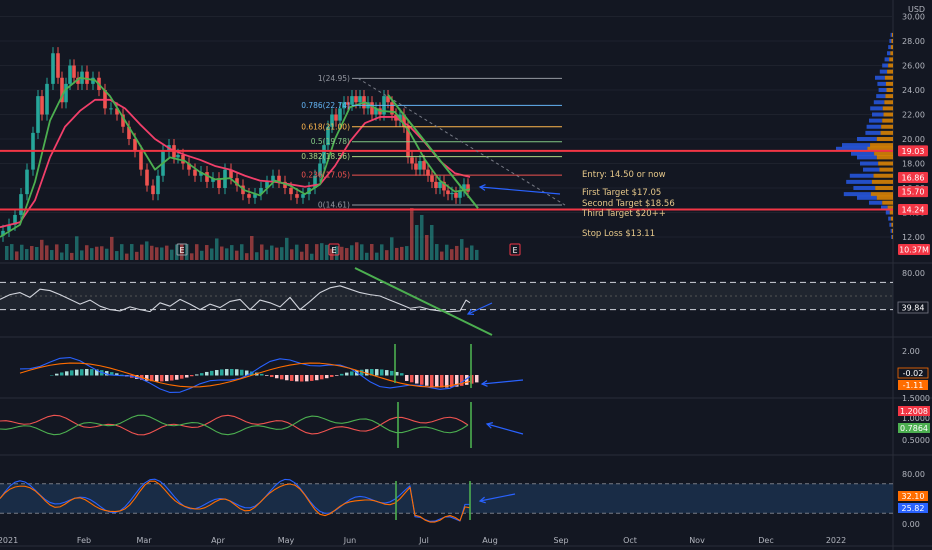 Image resolution: width=932 pixels, height=550 pixels. Describe the element at coordinates (325, 126) in the screenshot. I see `fib-level-label: 0.618(21.00)` at that location.